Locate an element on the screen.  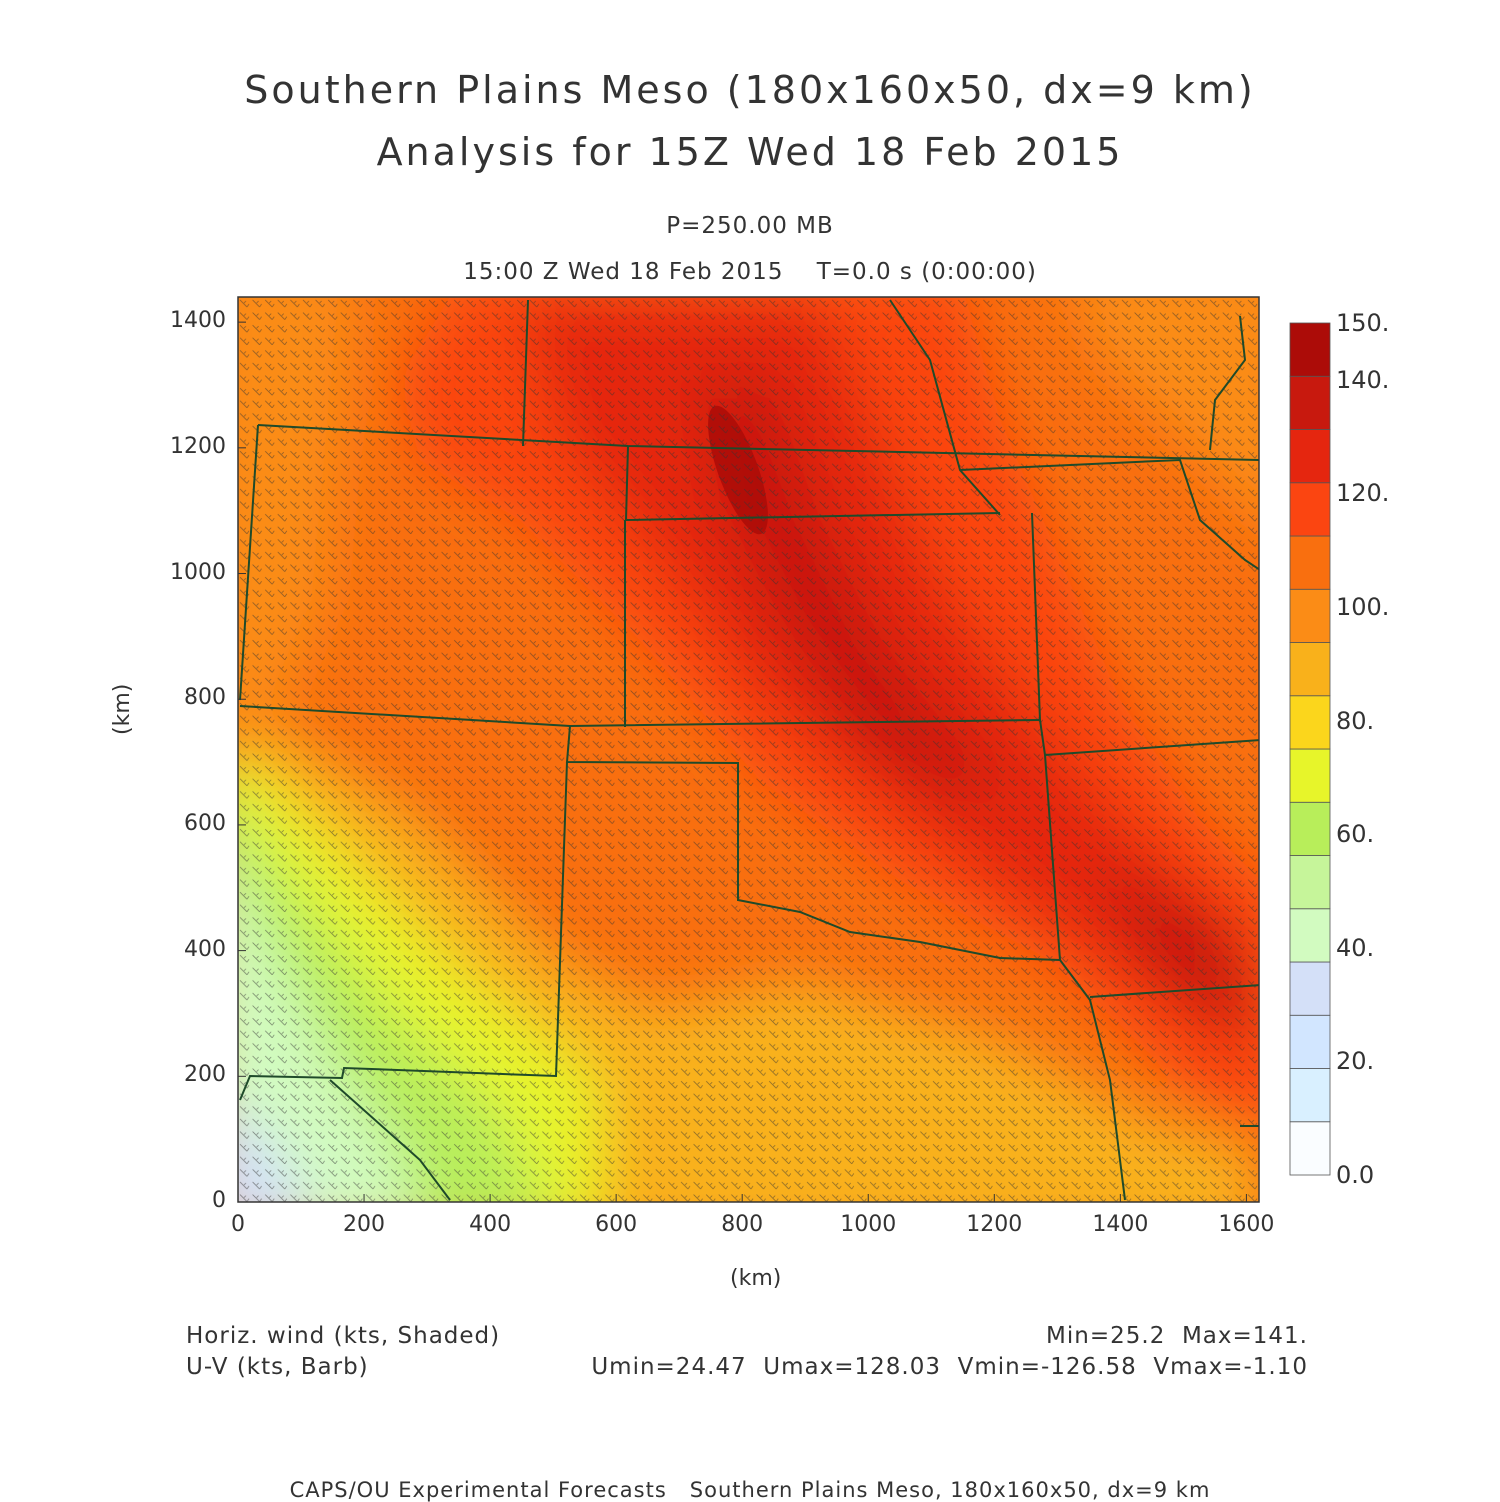
colorbar-label: 20. is located at coordinates (1355, 1061).